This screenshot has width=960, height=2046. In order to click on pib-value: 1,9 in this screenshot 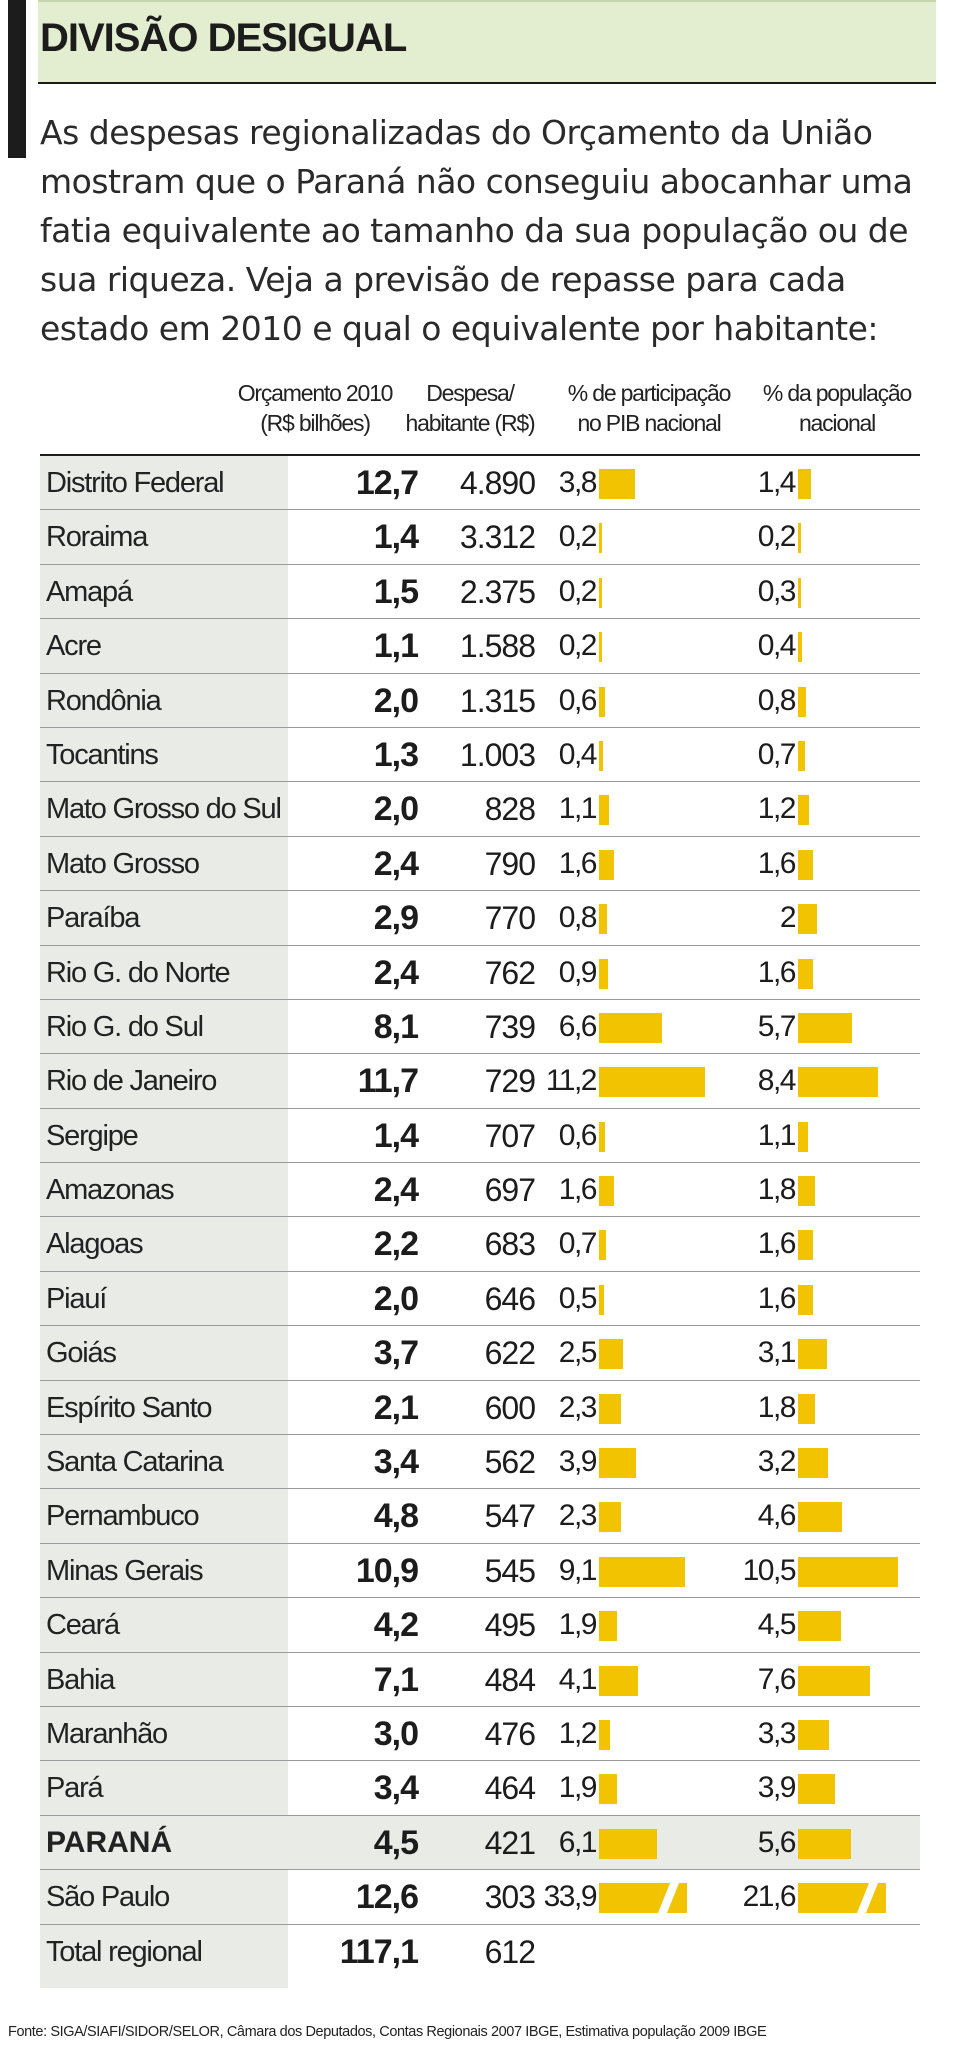, I will do `click(578, 1788)`.